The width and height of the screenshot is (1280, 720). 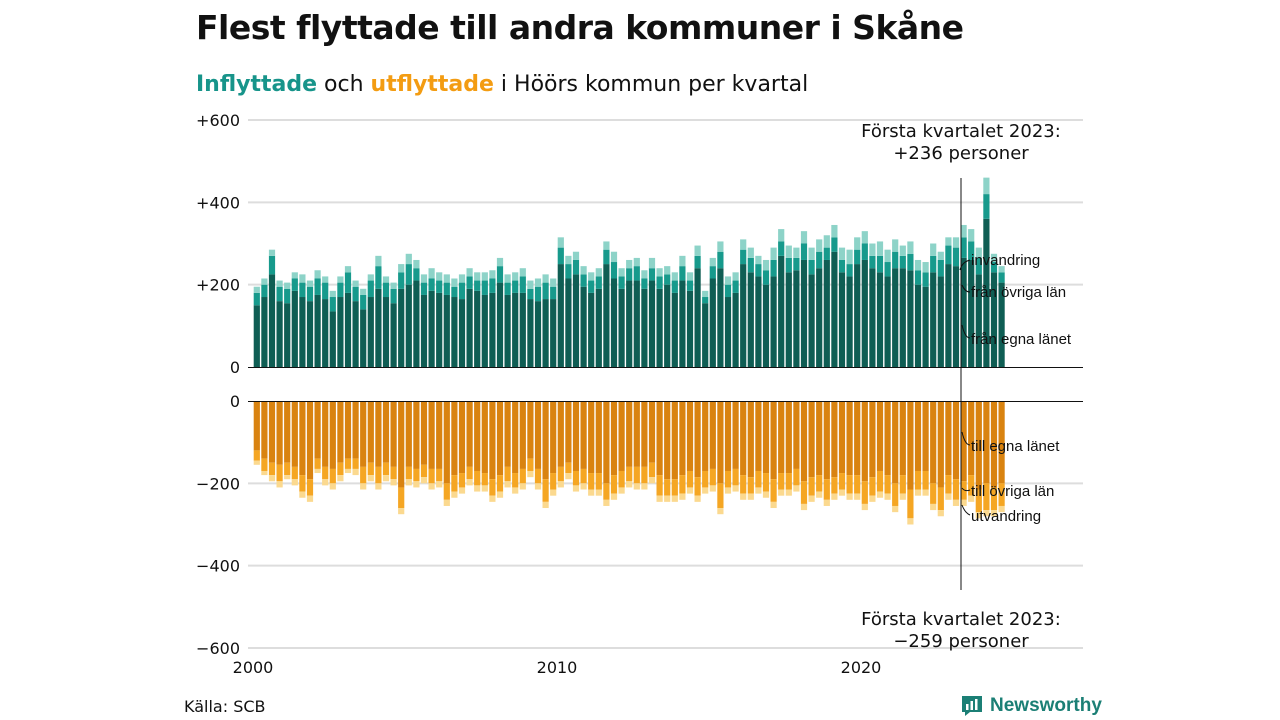 What do you see at coordinates (961, 641) in the screenshot?
I see `bottom-annotation-line2: −259 personer` at bounding box center [961, 641].